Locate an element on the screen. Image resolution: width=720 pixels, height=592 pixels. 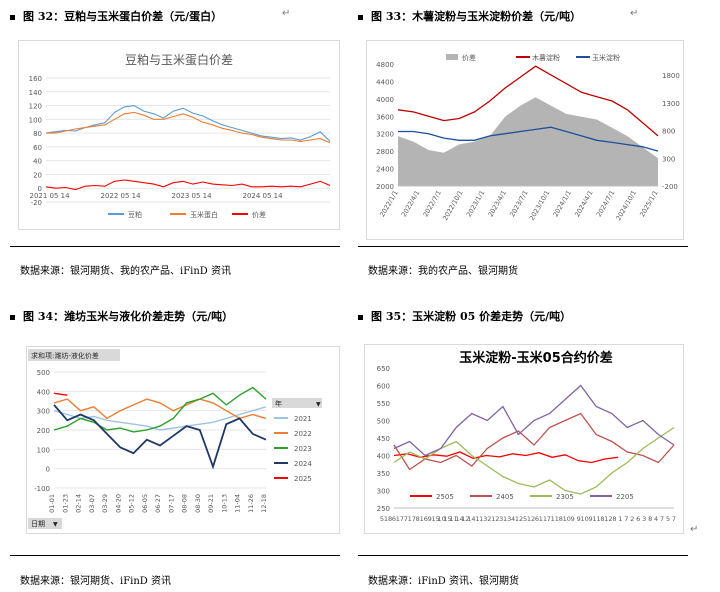
x-tick-label: 02-14 is located at coordinates (79, 503).